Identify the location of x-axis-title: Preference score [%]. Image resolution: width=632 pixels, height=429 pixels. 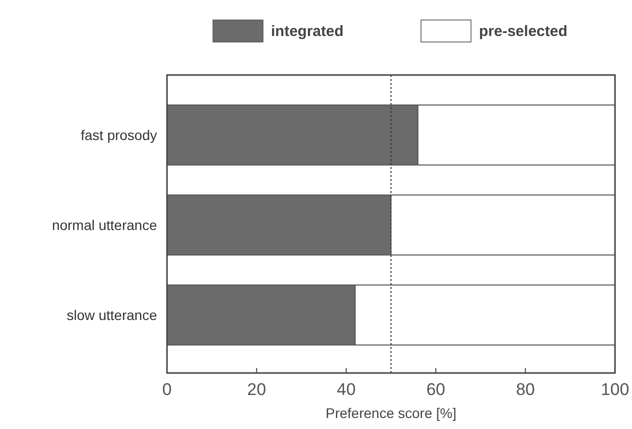
(391, 413).